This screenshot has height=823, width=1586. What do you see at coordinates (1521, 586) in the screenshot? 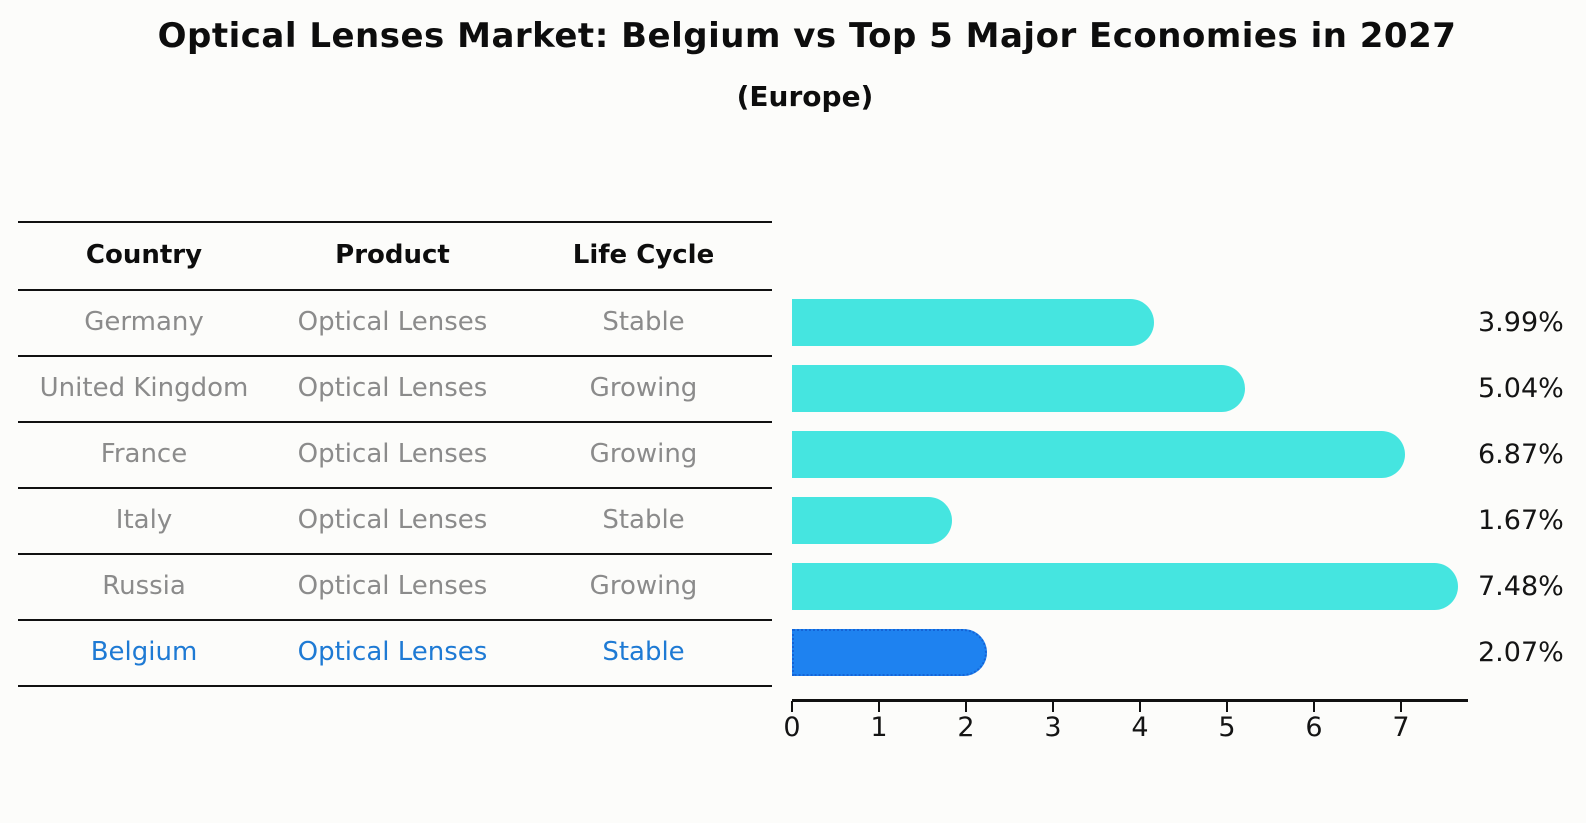
I see `value-label: 7.48%` at bounding box center [1521, 586].